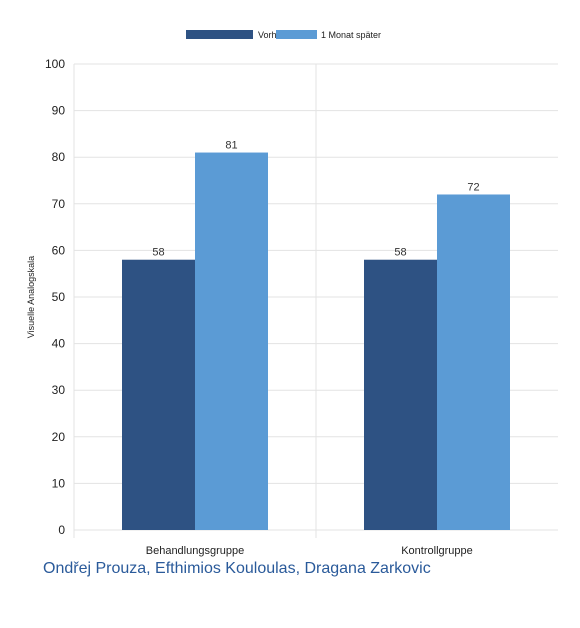 This screenshot has height=628, width=580. What do you see at coordinates (59, 390) in the screenshot?
I see `y-tick-label: 30` at bounding box center [59, 390].